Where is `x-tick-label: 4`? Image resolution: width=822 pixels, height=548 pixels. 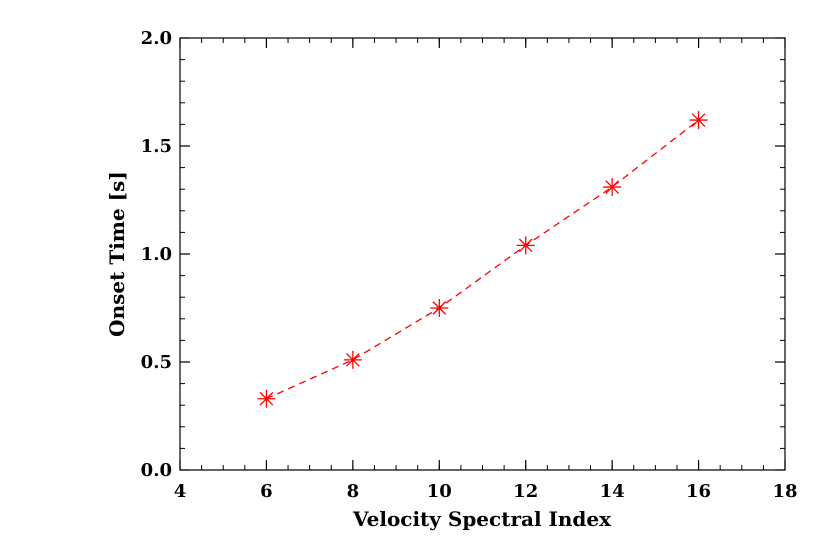
x-tick-label: 4 is located at coordinates (180, 491).